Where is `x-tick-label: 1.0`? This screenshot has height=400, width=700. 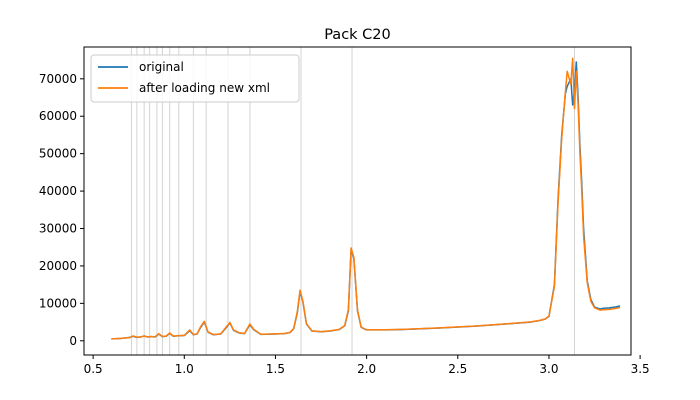
x-tick-label: 1.0 is located at coordinates (184, 369).